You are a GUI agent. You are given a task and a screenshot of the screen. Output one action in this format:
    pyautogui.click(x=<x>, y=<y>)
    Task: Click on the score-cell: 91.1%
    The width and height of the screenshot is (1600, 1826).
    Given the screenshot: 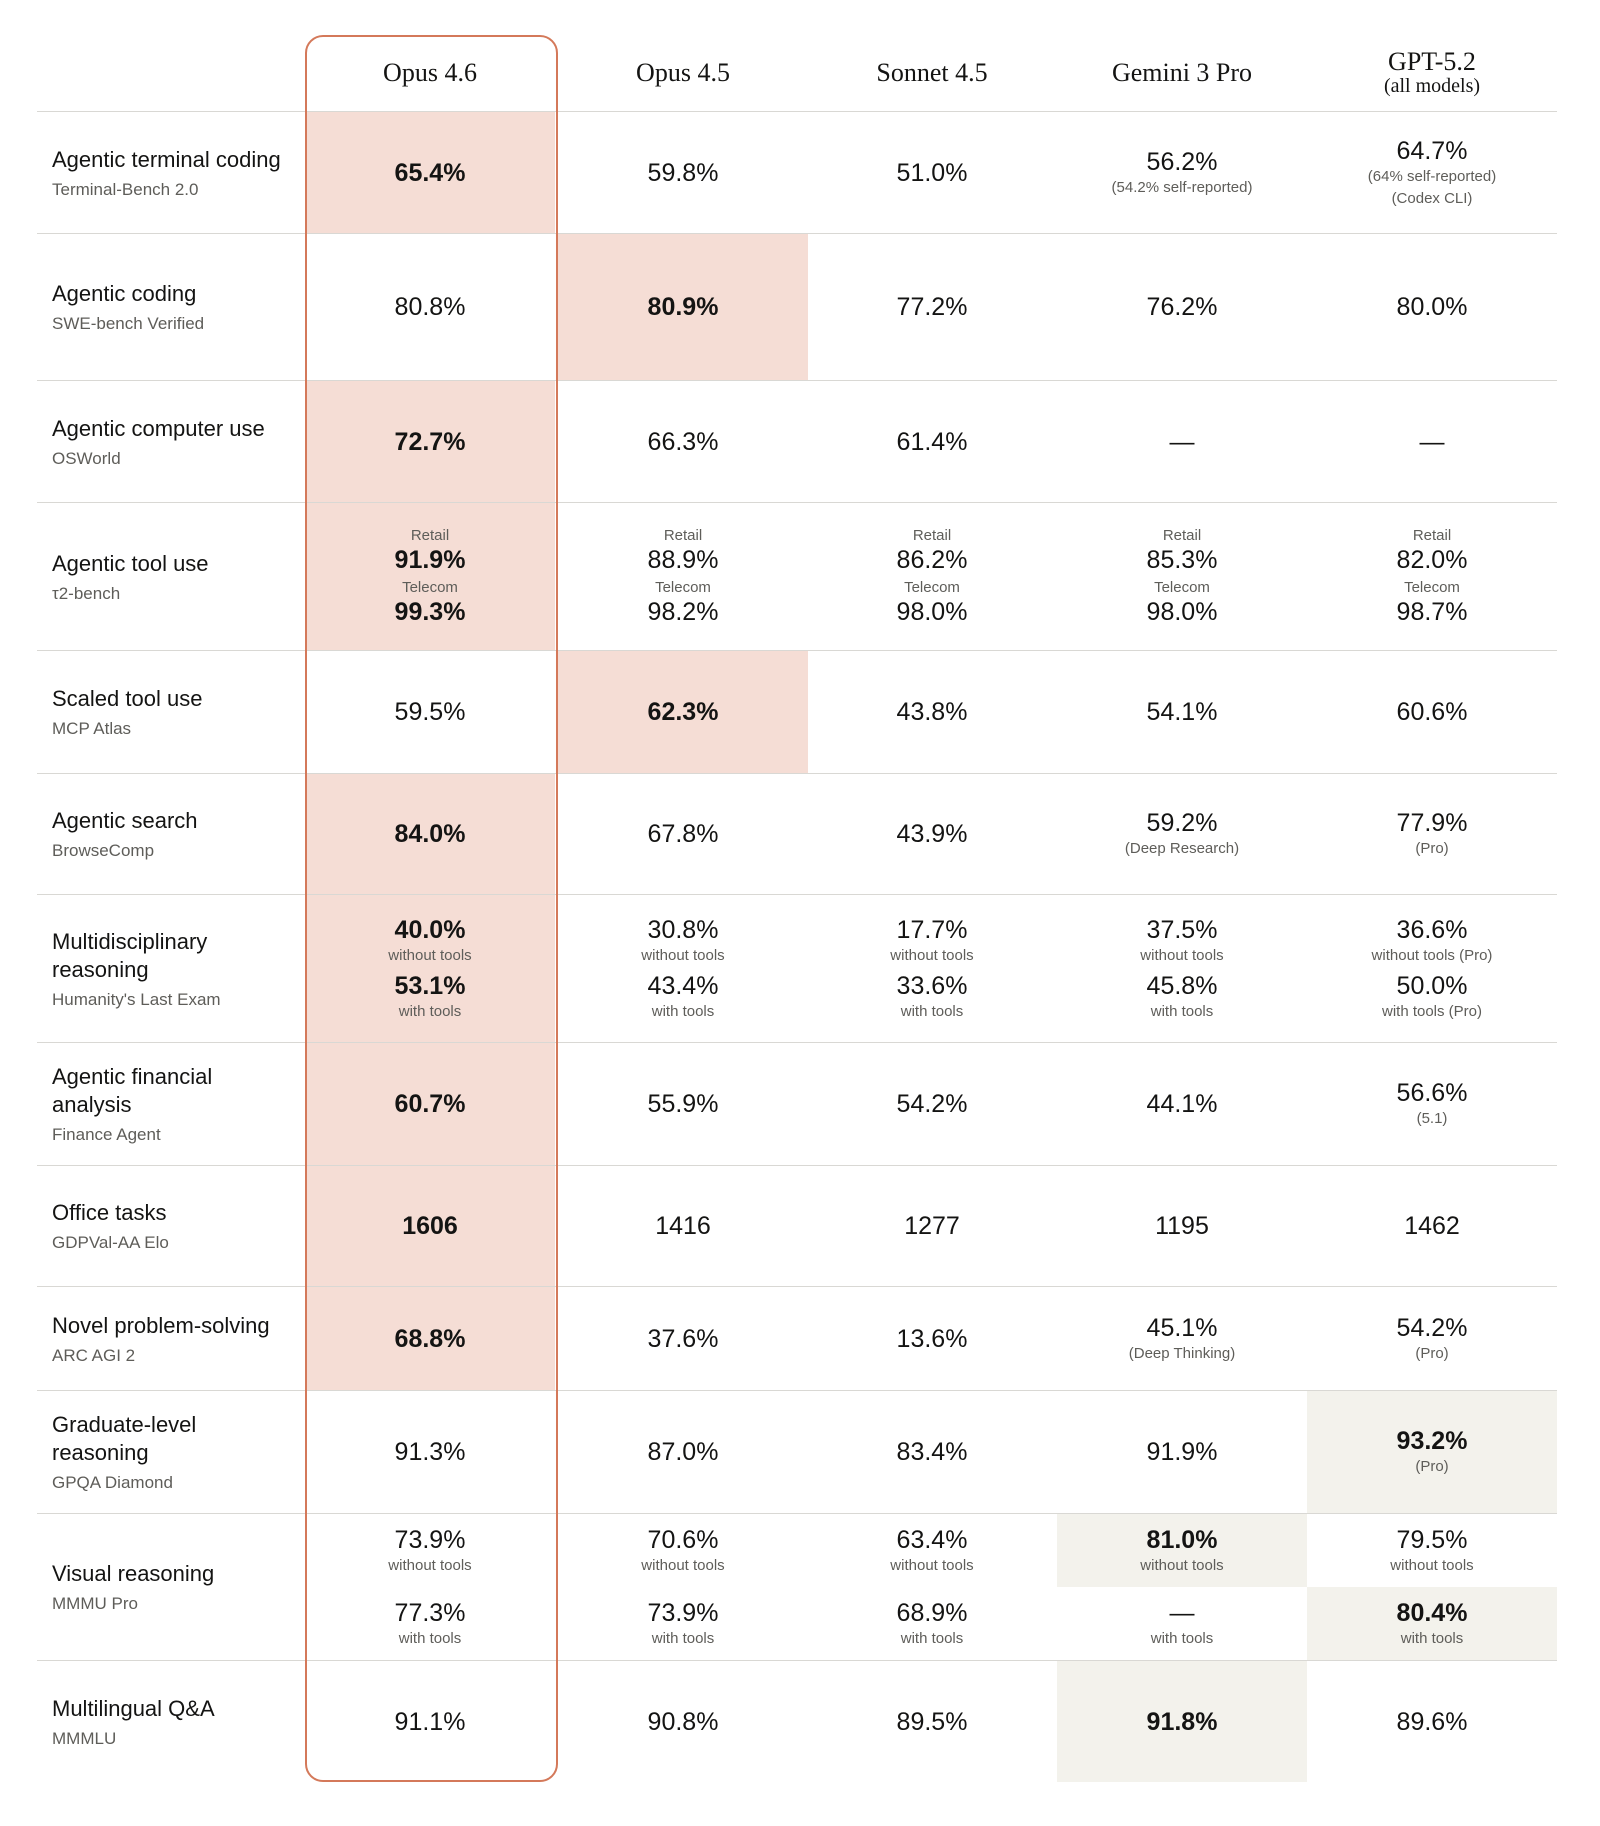 What is the action you would take?
    pyautogui.click(x=430, y=1721)
    